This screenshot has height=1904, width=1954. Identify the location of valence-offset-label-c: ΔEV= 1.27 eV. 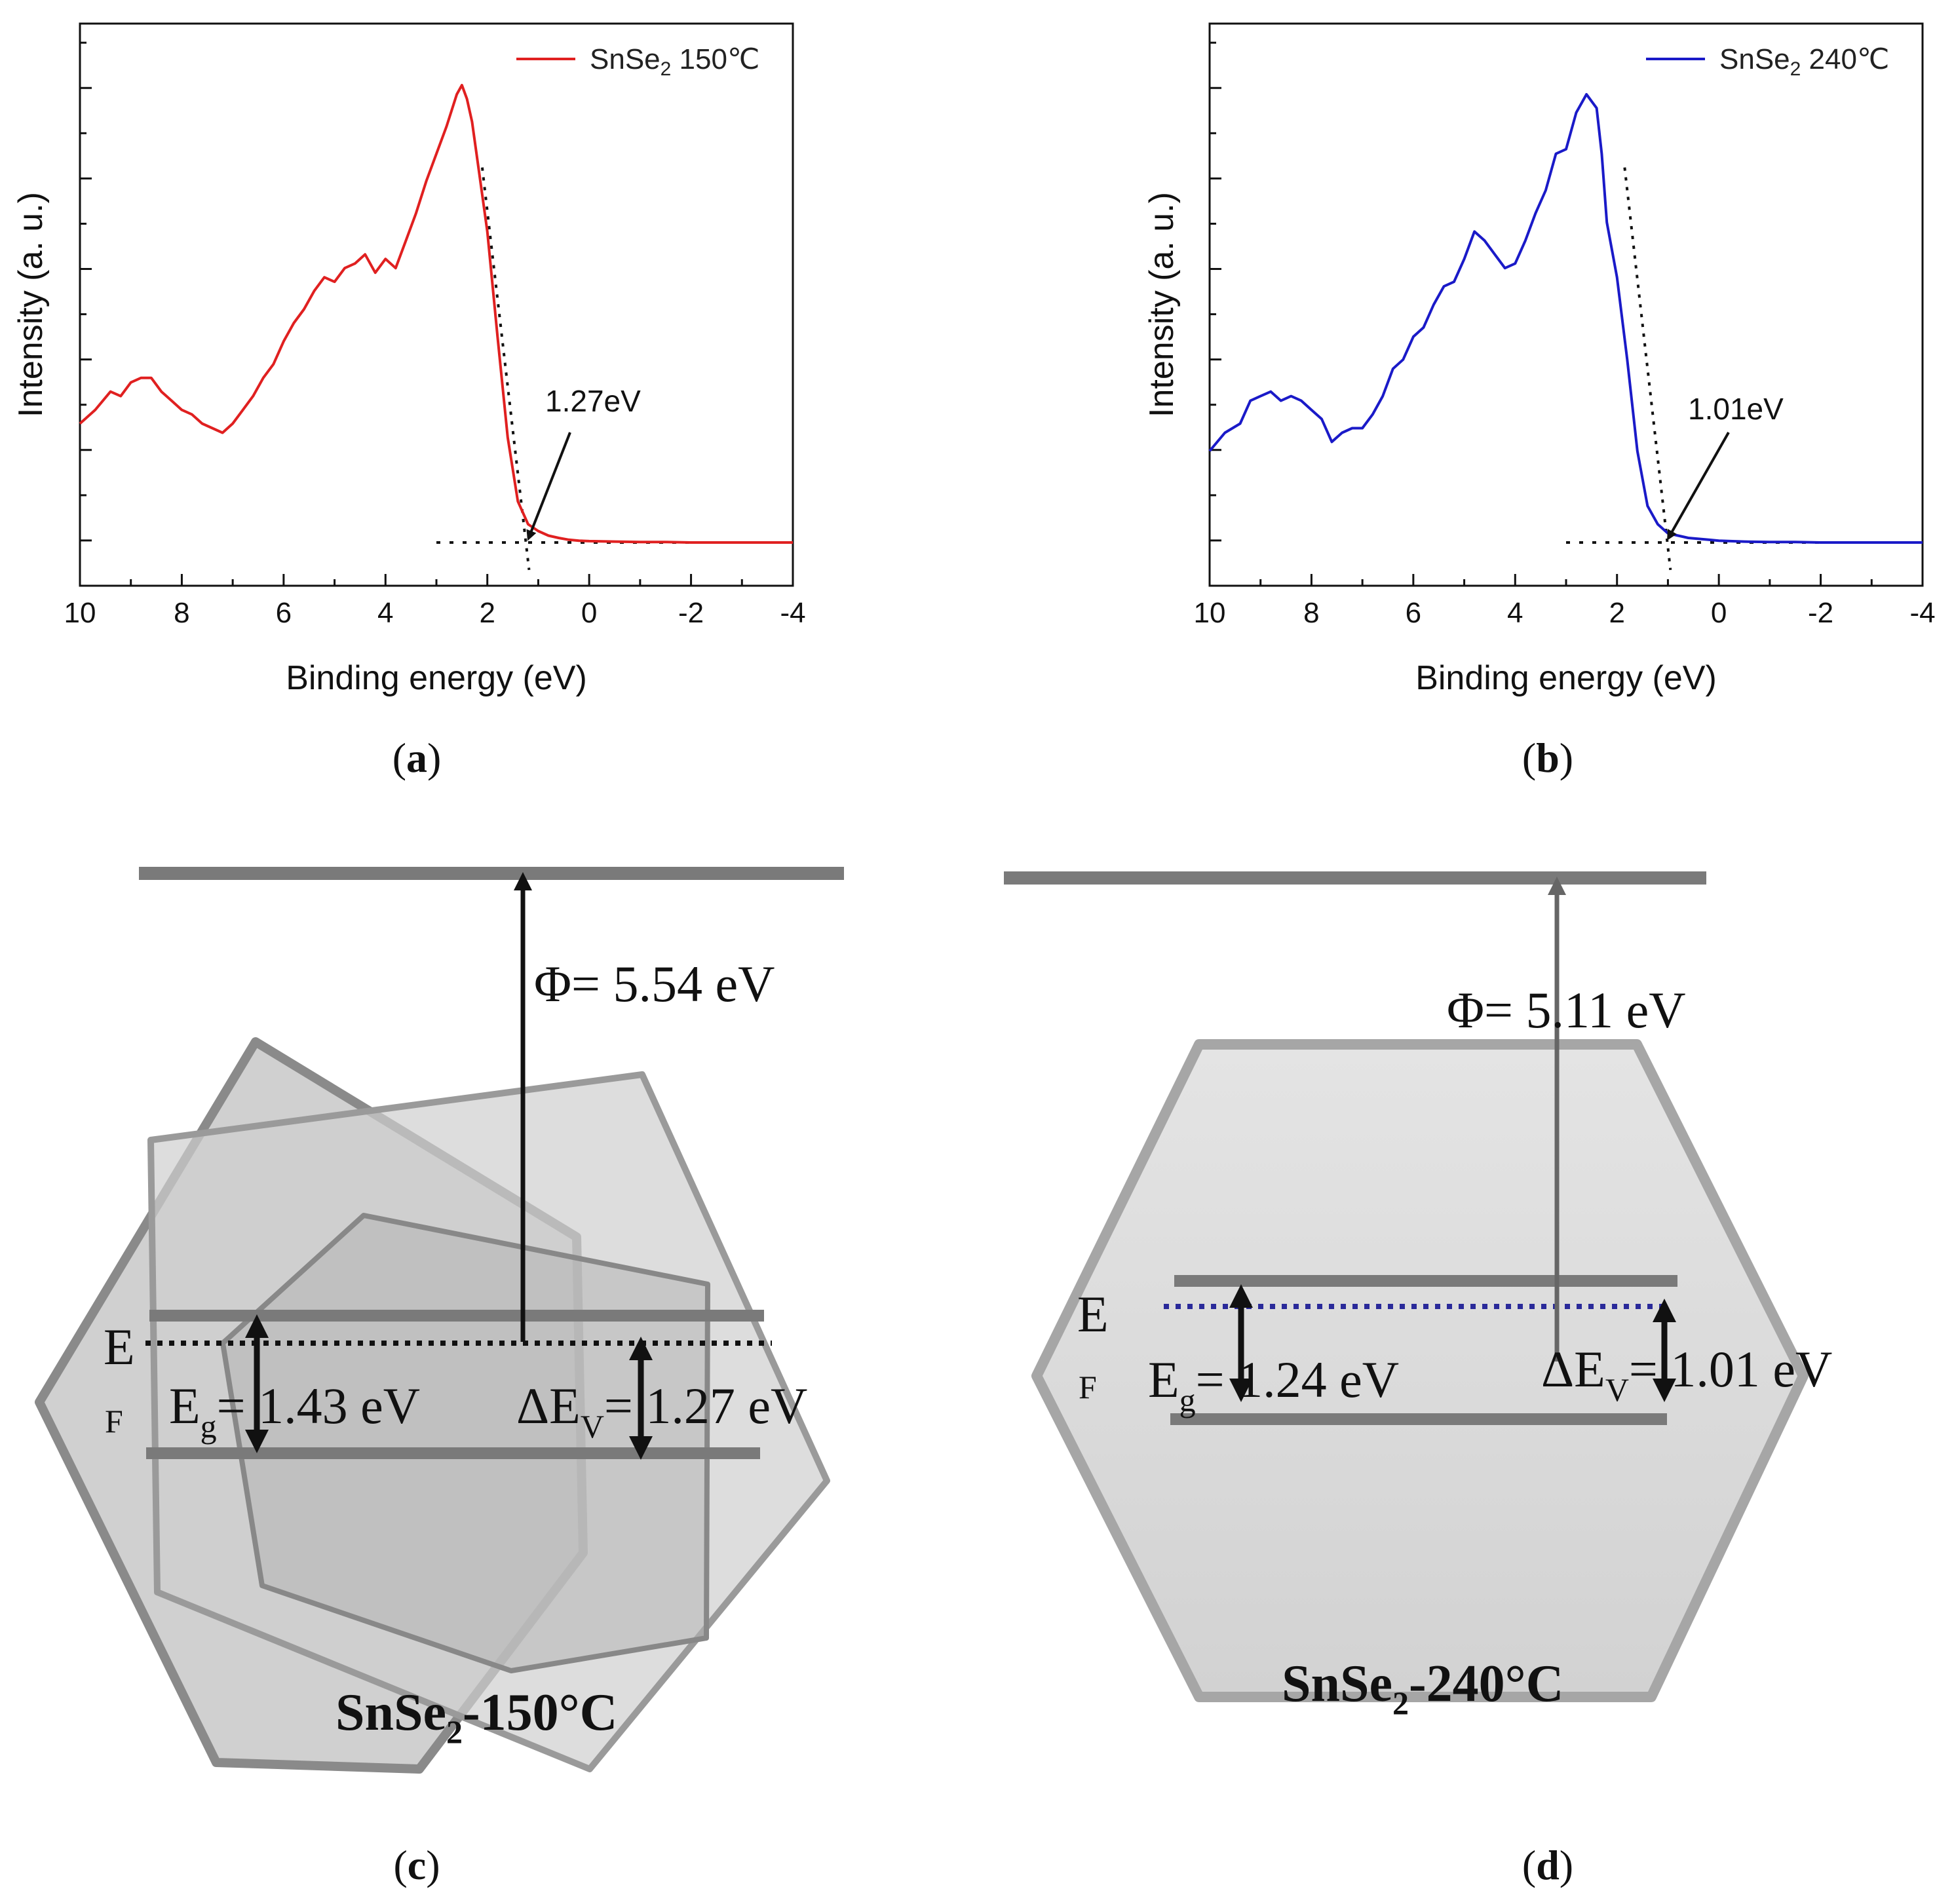
(661, 1411).